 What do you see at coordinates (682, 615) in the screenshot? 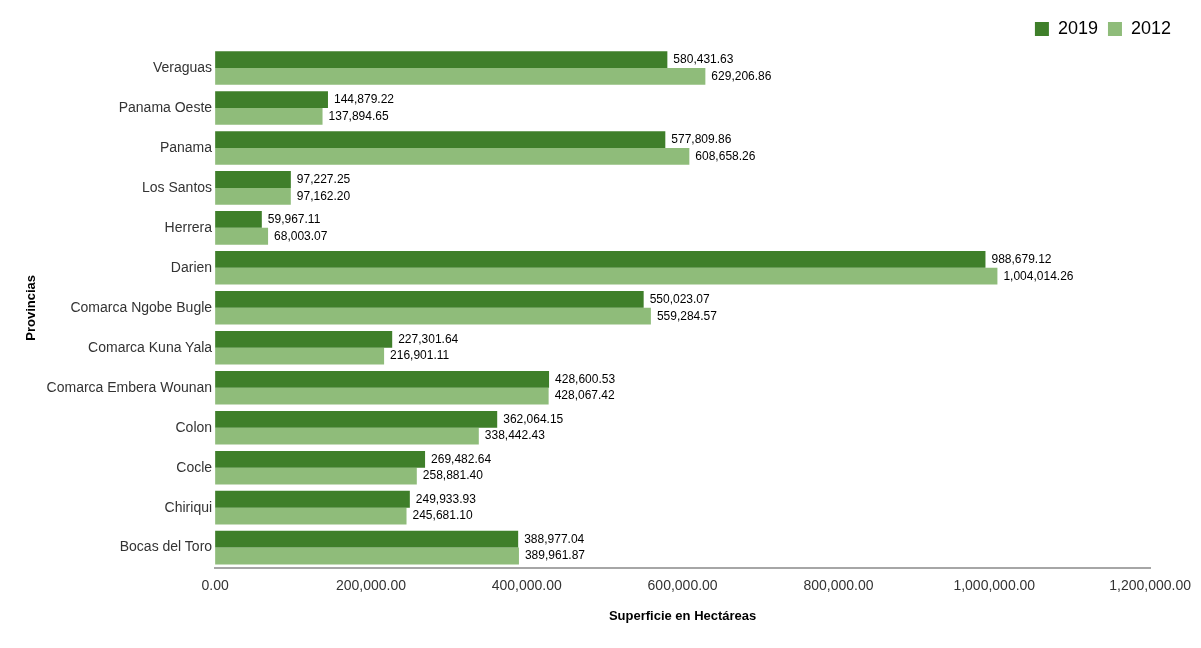
I see `x-axis-title: Superficie en Hectáreas` at bounding box center [682, 615].